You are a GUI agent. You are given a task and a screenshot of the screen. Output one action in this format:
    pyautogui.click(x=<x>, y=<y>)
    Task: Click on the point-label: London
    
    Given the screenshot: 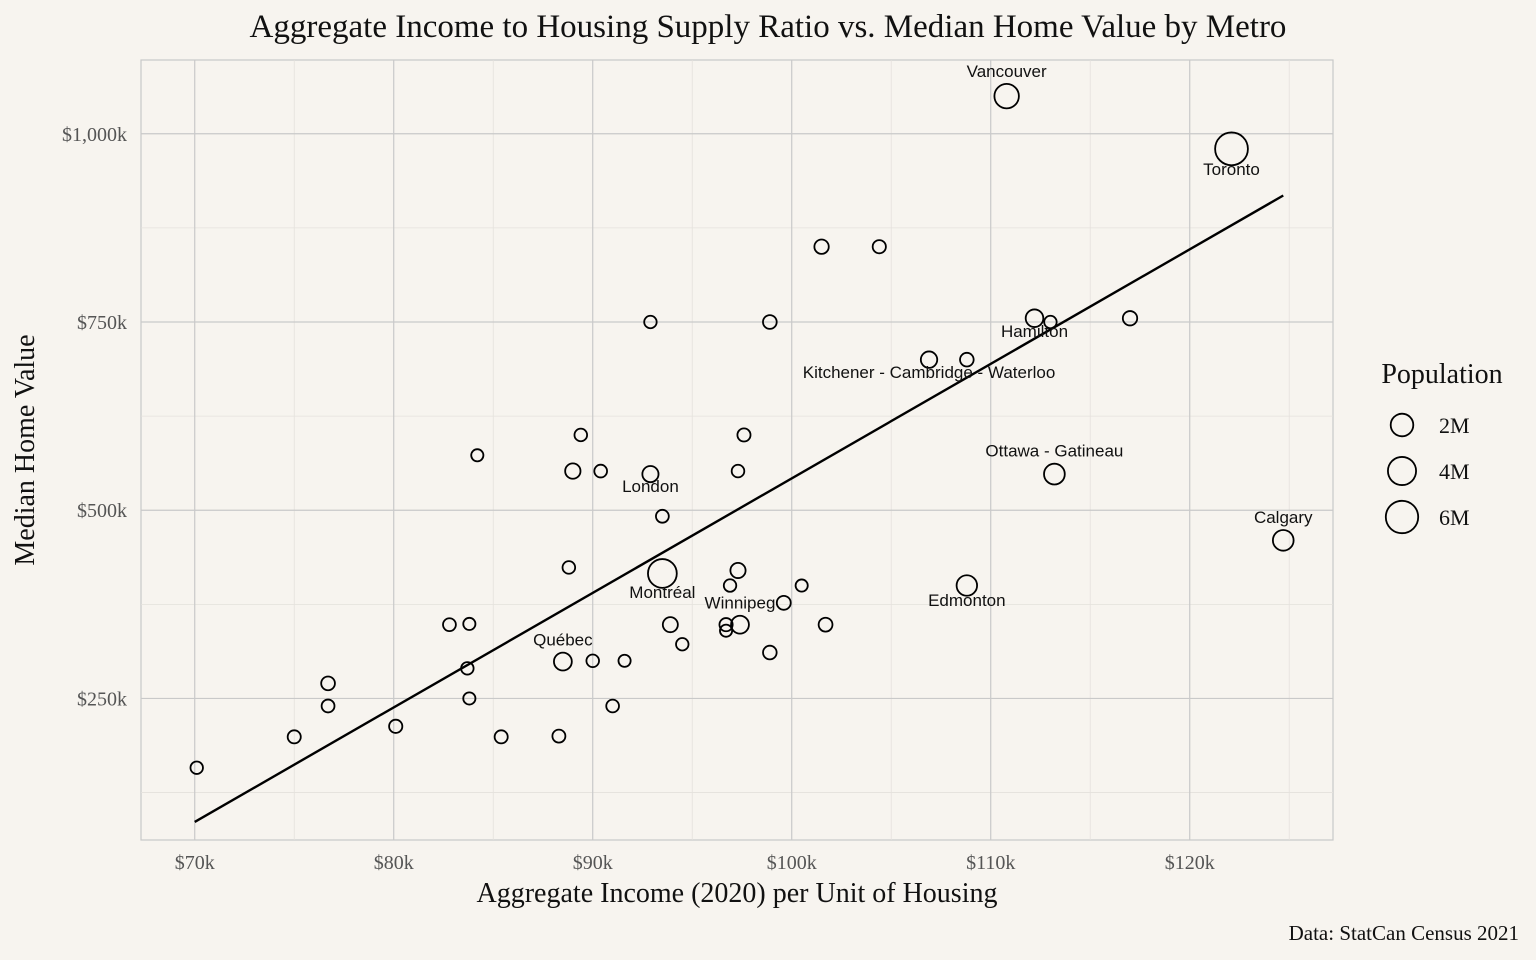 What is the action you would take?
    pyautogui.click(x=650, y=486)
    